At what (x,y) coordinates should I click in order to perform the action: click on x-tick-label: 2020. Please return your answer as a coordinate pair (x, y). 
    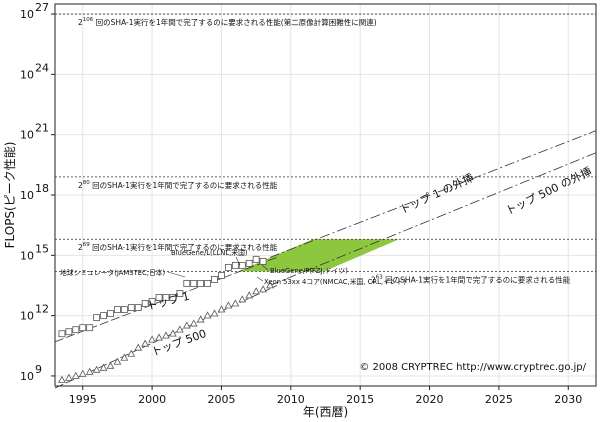
    Looking at the image, I should click on (430, 399).